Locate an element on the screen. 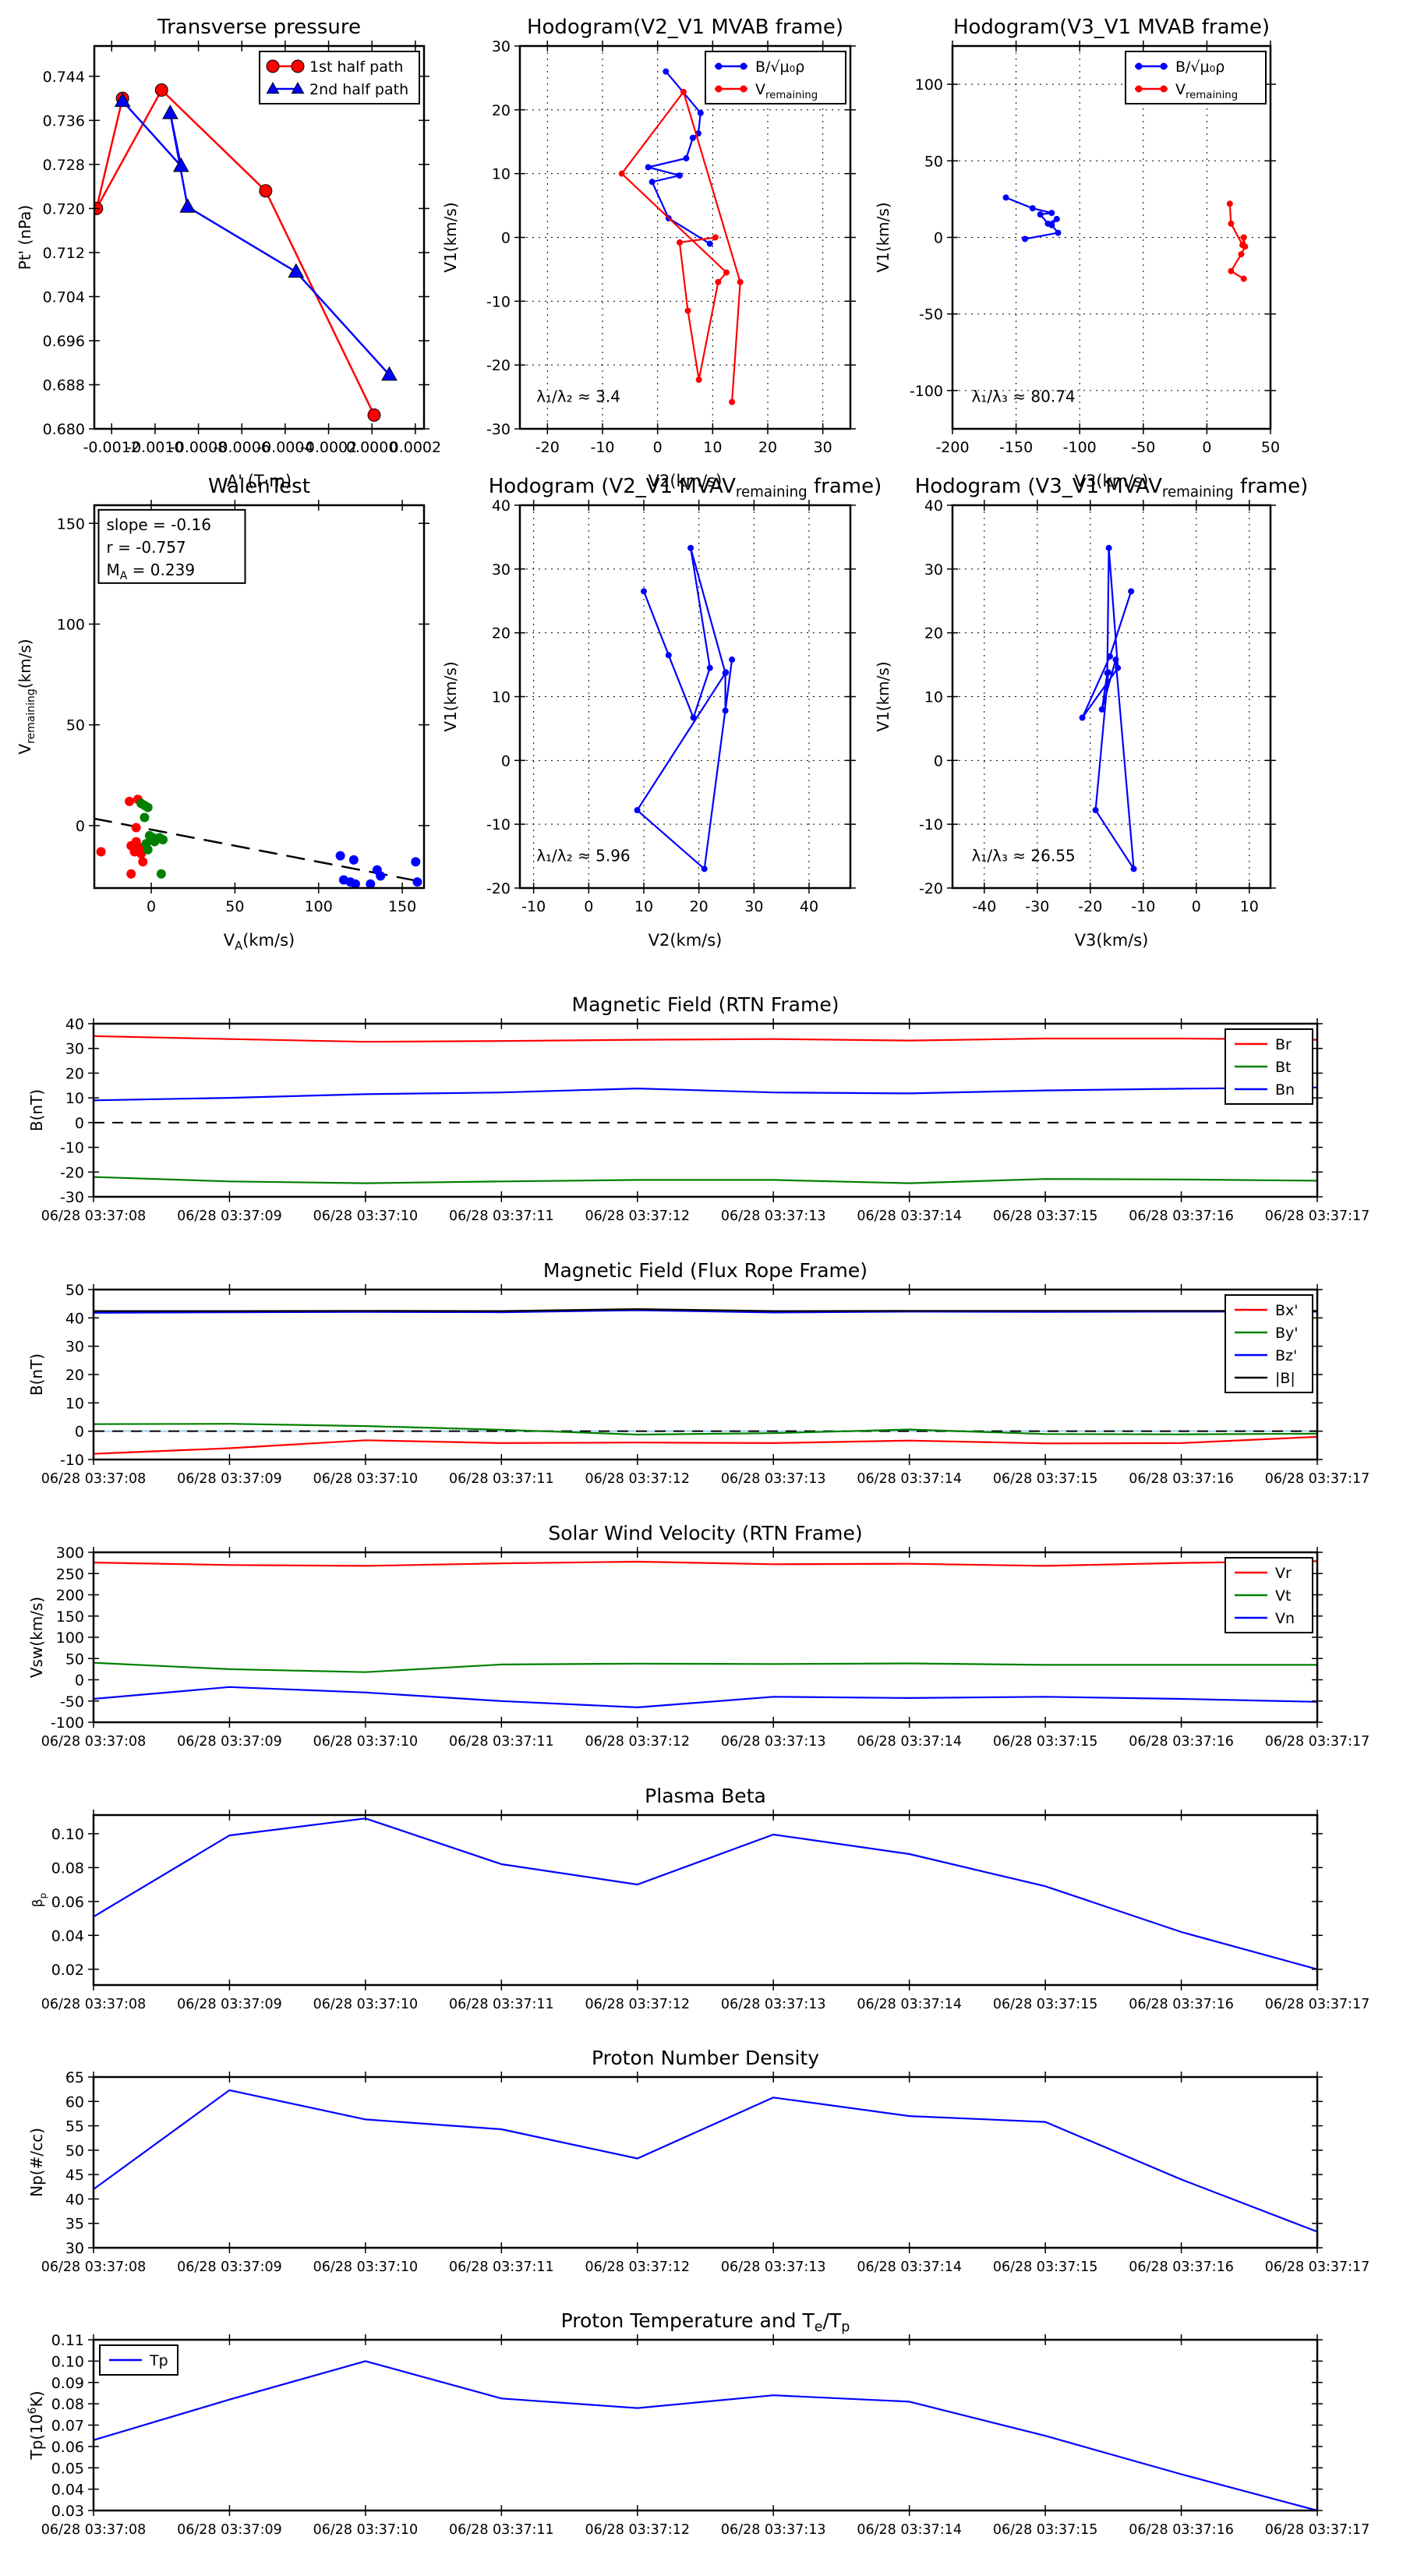  y-tick-label: 45 is located at coordinates (74, 2175).